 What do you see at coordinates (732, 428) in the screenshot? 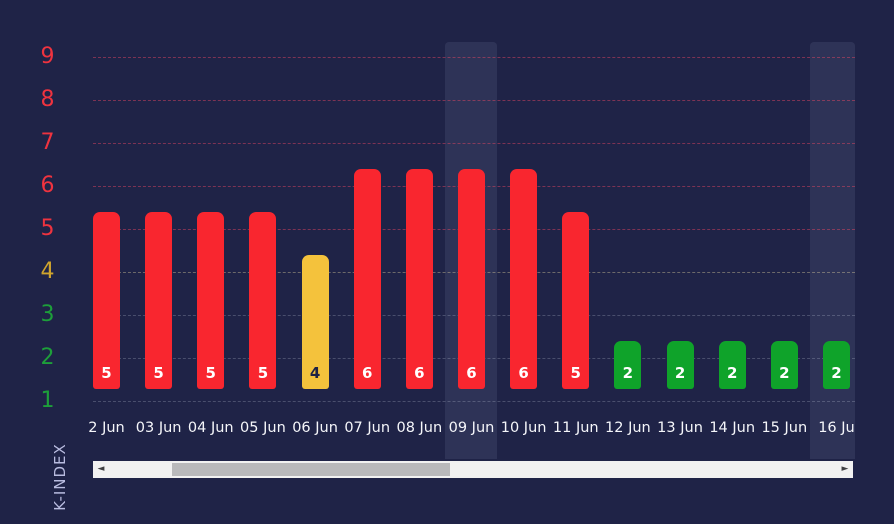
I see `x-label-14-jun: 14 Jun` at bounding box center [732, 428].